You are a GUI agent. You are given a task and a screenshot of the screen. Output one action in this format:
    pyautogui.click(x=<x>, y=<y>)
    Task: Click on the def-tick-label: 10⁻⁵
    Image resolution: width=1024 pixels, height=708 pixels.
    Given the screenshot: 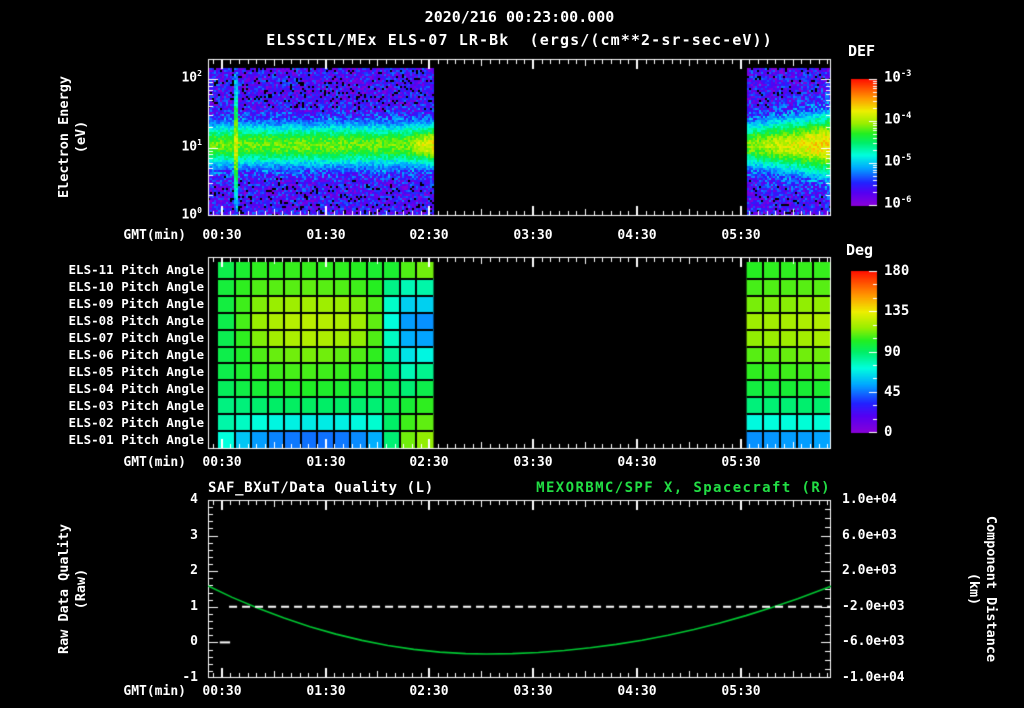 What is the action you would take?
    pyautogui.click(x=898, y=161)
    